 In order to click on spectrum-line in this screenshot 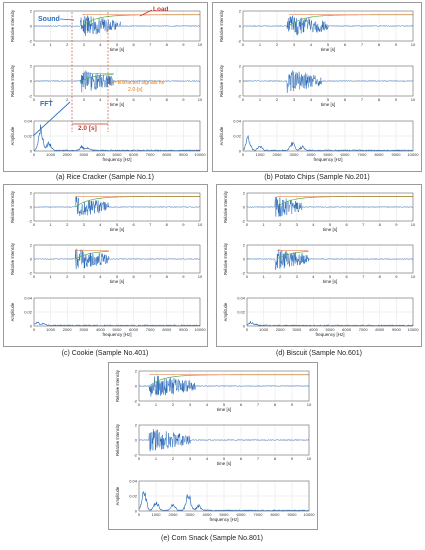, I will do `click(117, 138)`.